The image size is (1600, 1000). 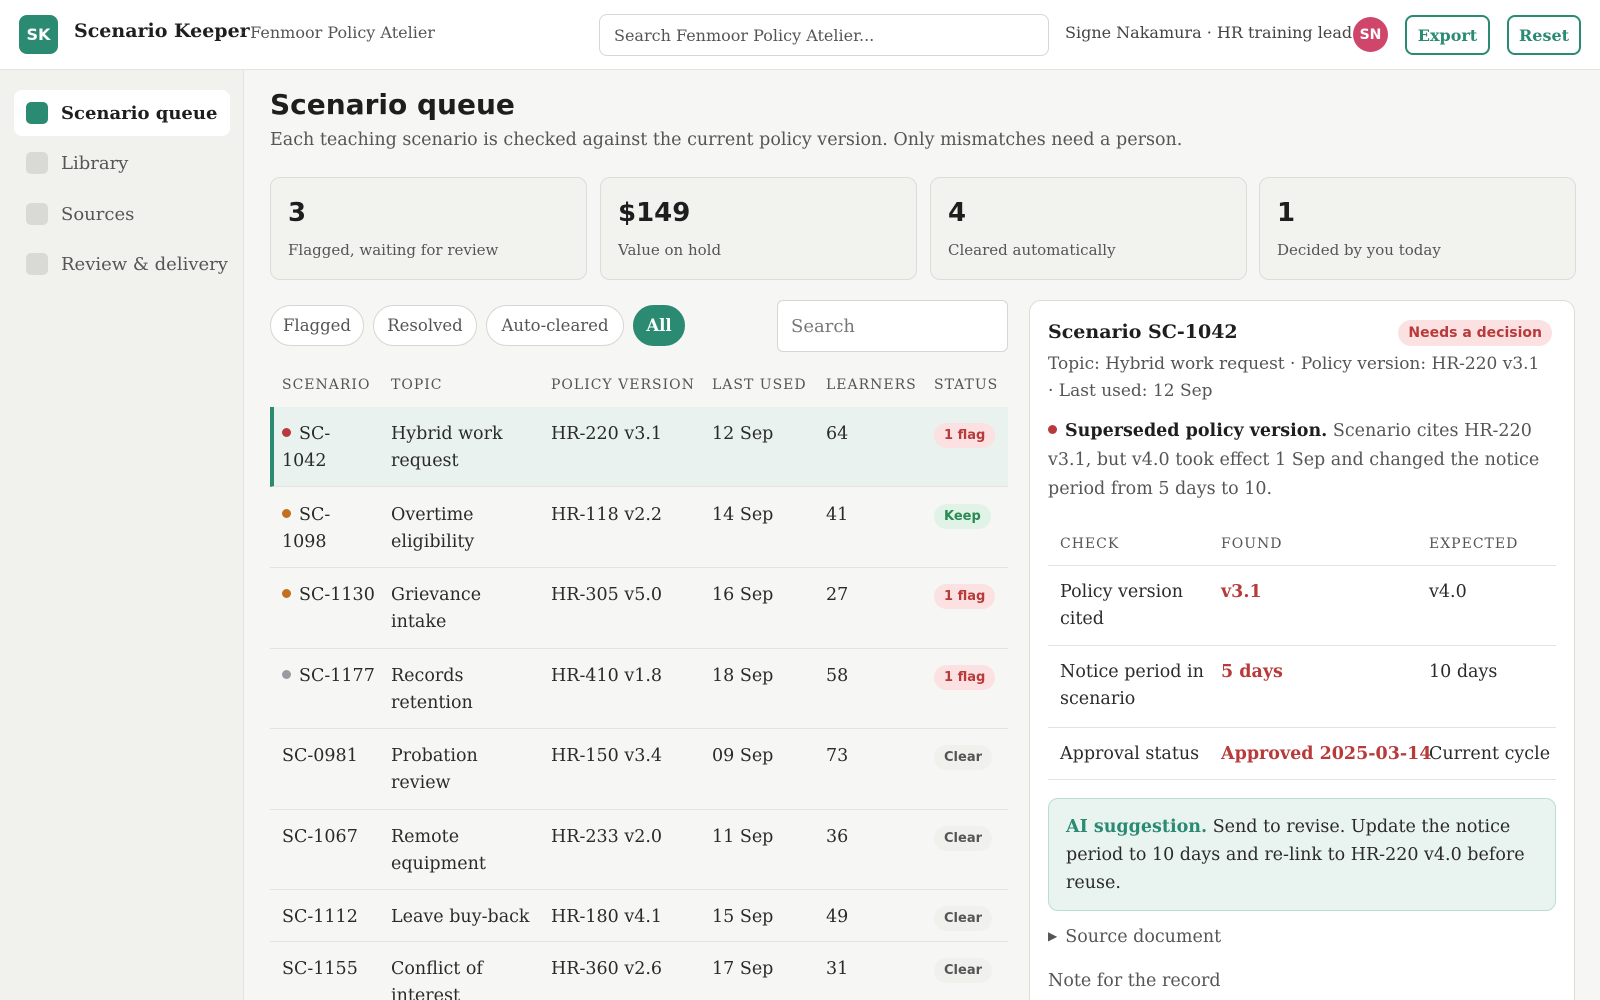 I want to click on check-row: Notice period in scenario 5 days 10 days, so click(x=1302, y=687).